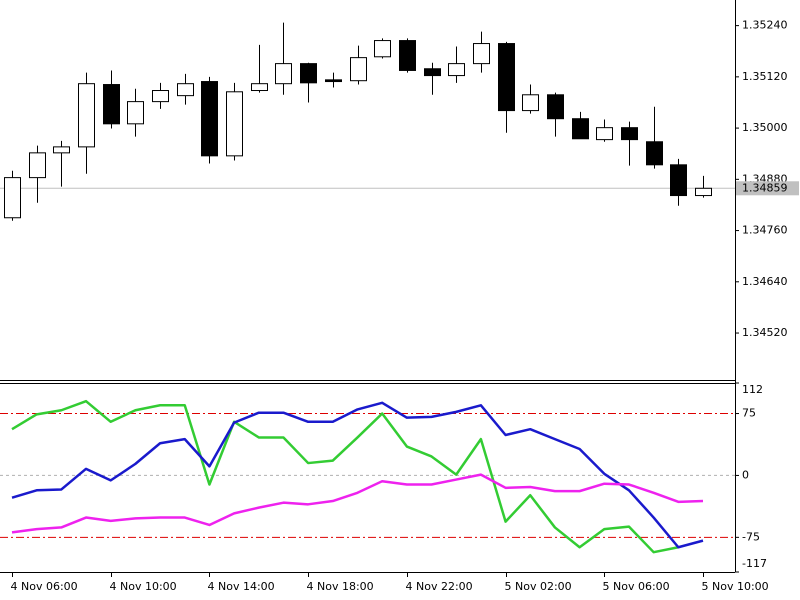  I want to click on x-tick-label: 5 Nov 06:00, so click(636, 586).